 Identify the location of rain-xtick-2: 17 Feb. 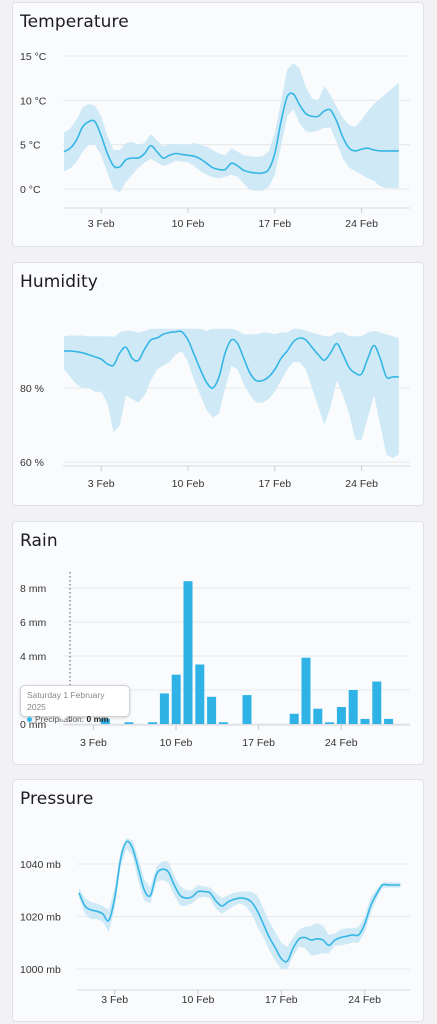
(258, 743).